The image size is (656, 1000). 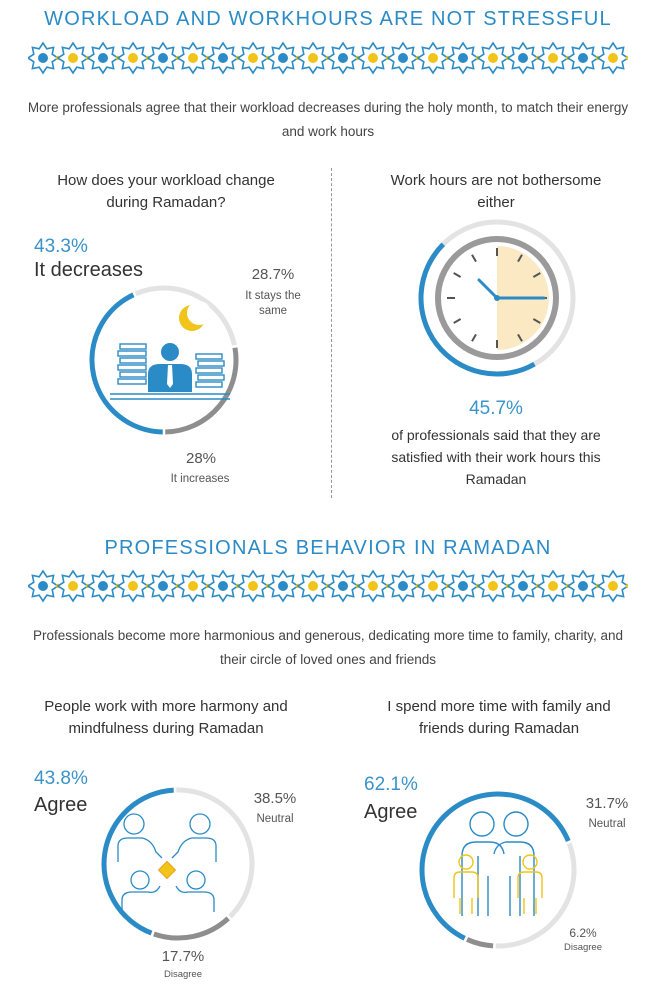 What do you see at coordinates (583, 947) in the screenshot?
I see `family-disagree-label: Disagree` at bounding box center [583, 947].